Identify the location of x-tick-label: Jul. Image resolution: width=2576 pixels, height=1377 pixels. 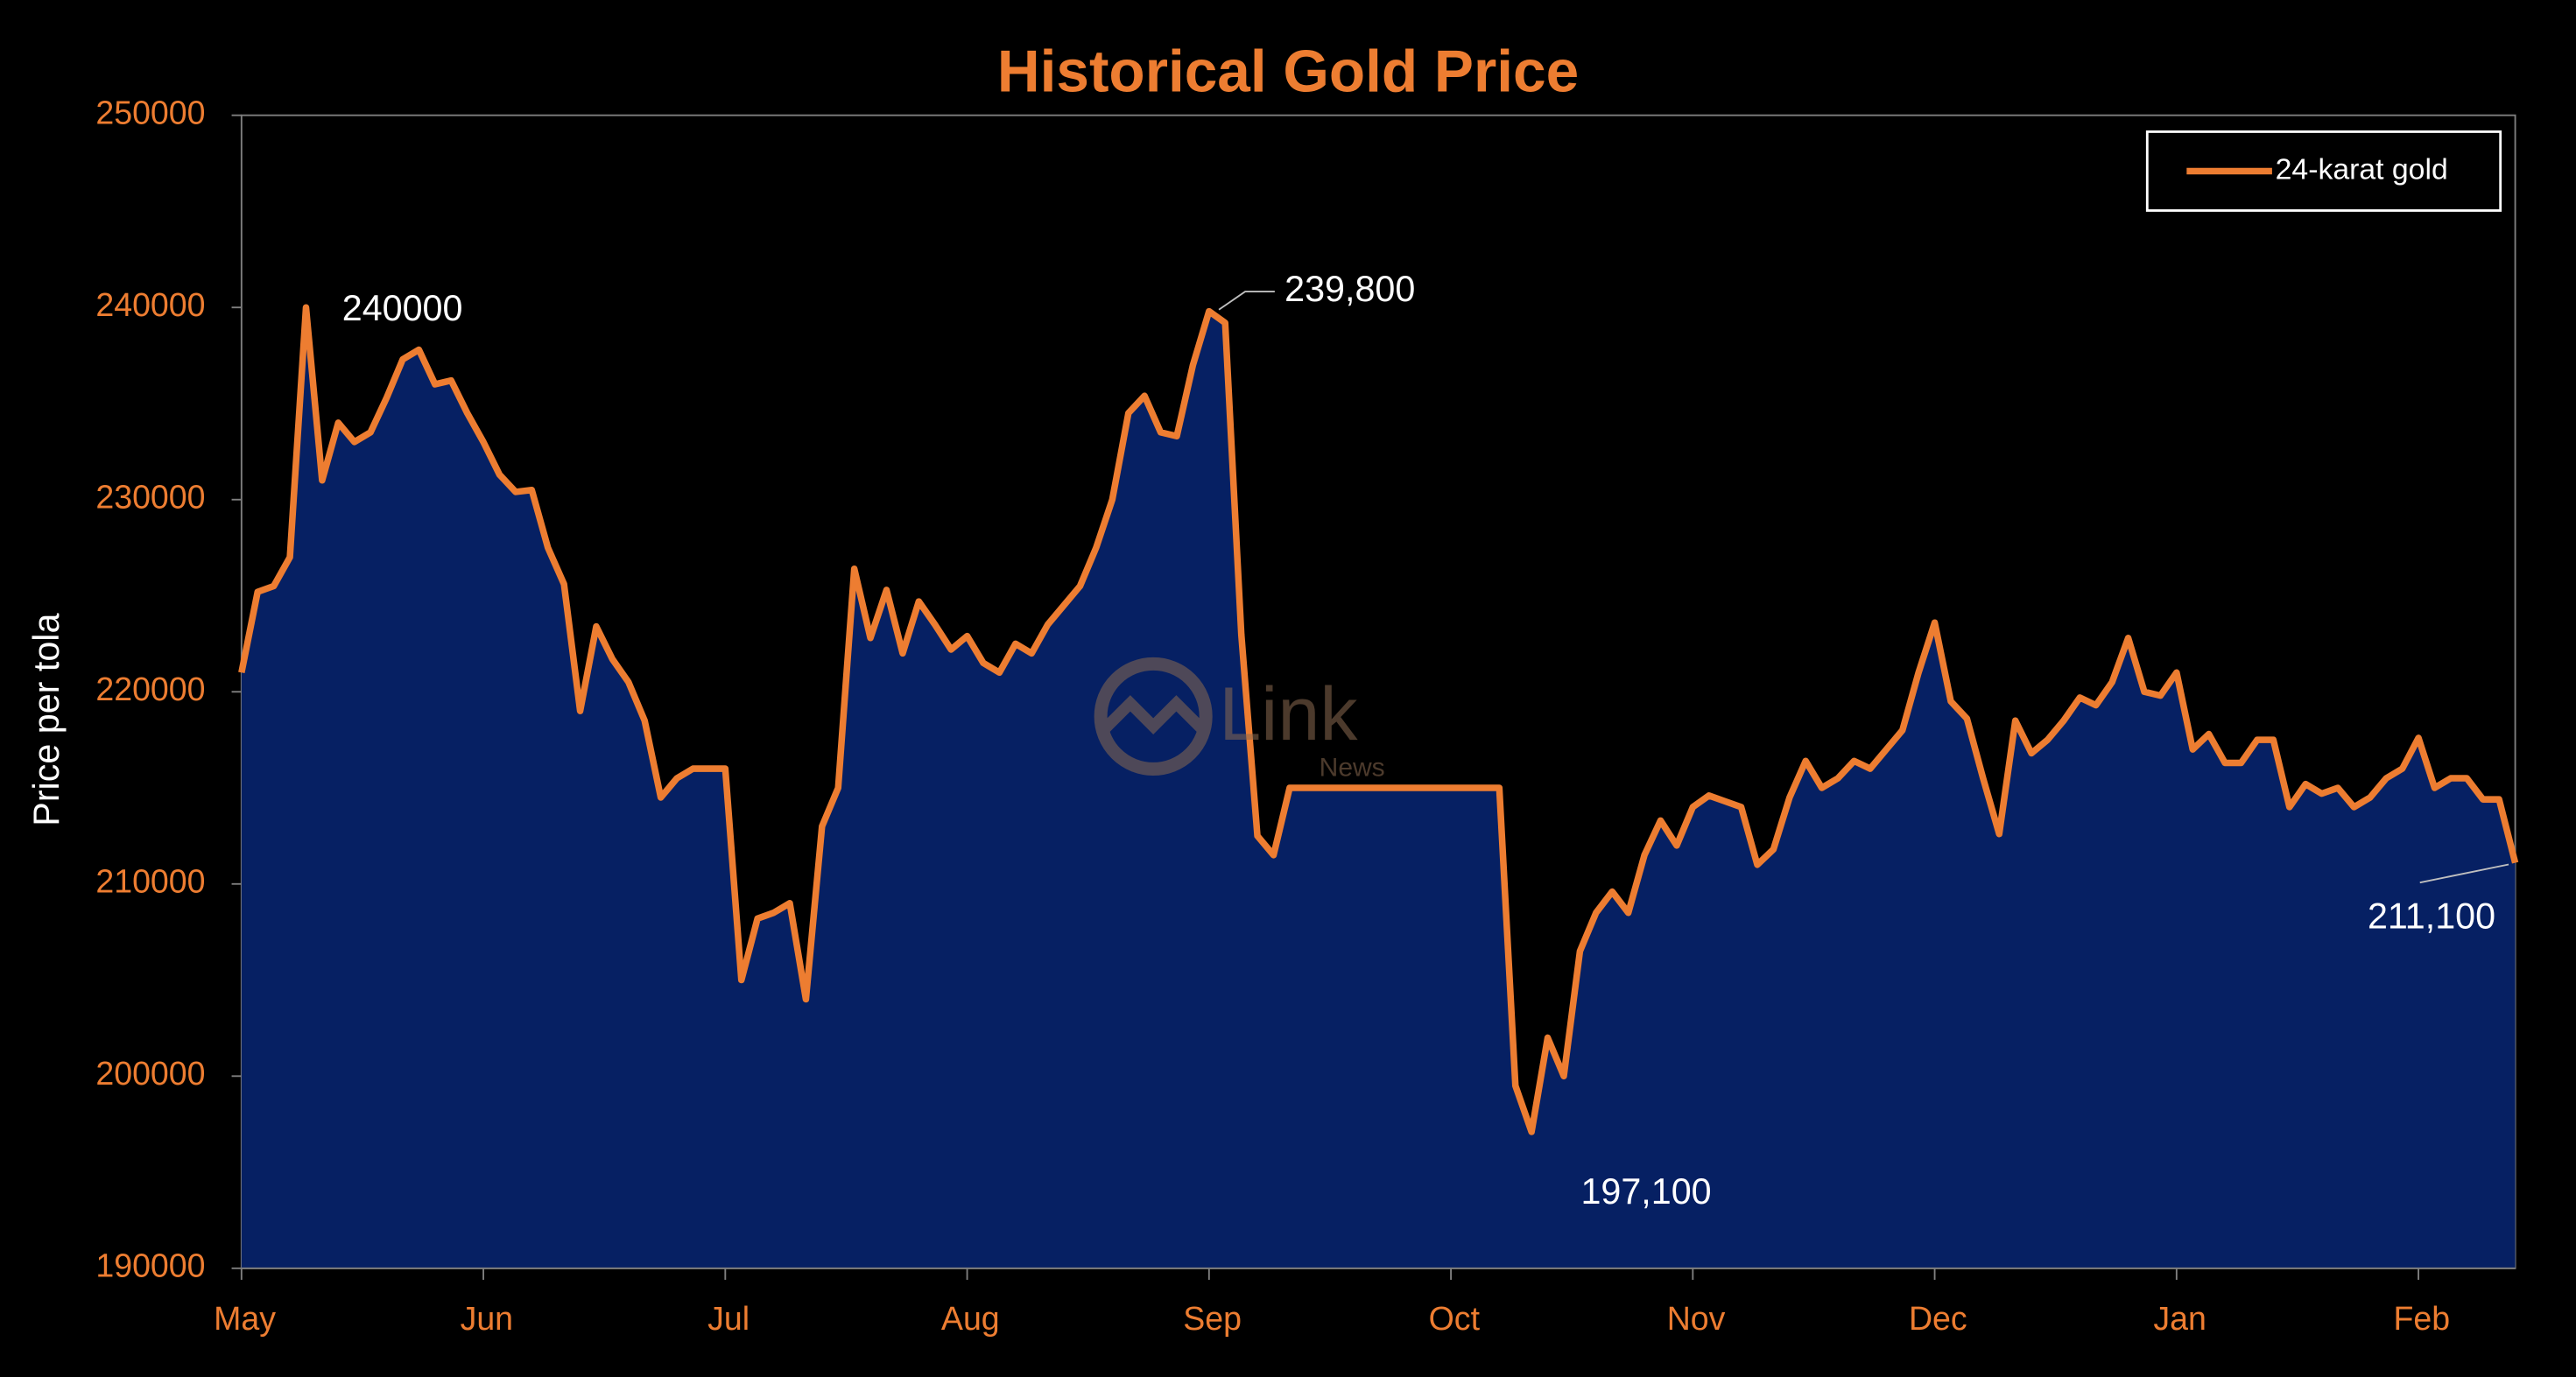
(728, 1318).